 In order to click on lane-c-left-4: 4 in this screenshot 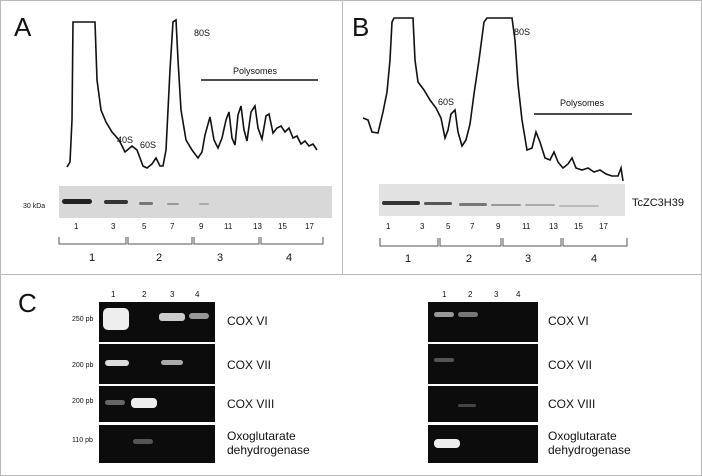, I will do `click(197, 294)`.